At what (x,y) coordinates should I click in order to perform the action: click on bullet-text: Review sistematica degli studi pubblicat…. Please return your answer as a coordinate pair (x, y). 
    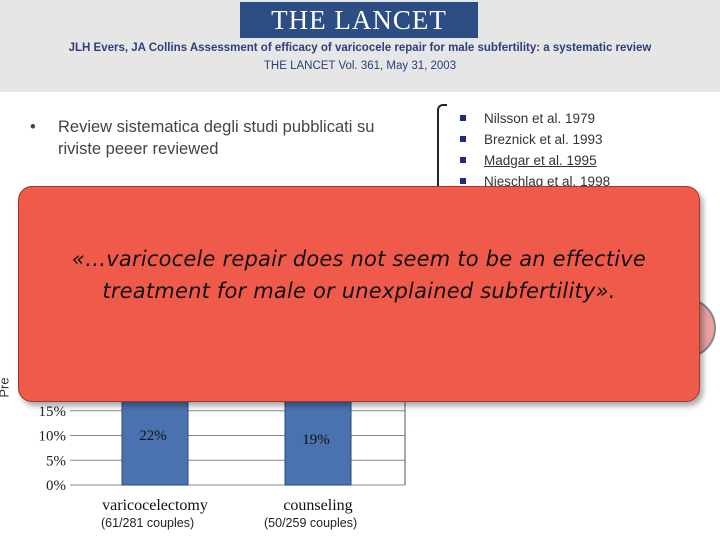
    Looking at the image, I should click on (216, 138).